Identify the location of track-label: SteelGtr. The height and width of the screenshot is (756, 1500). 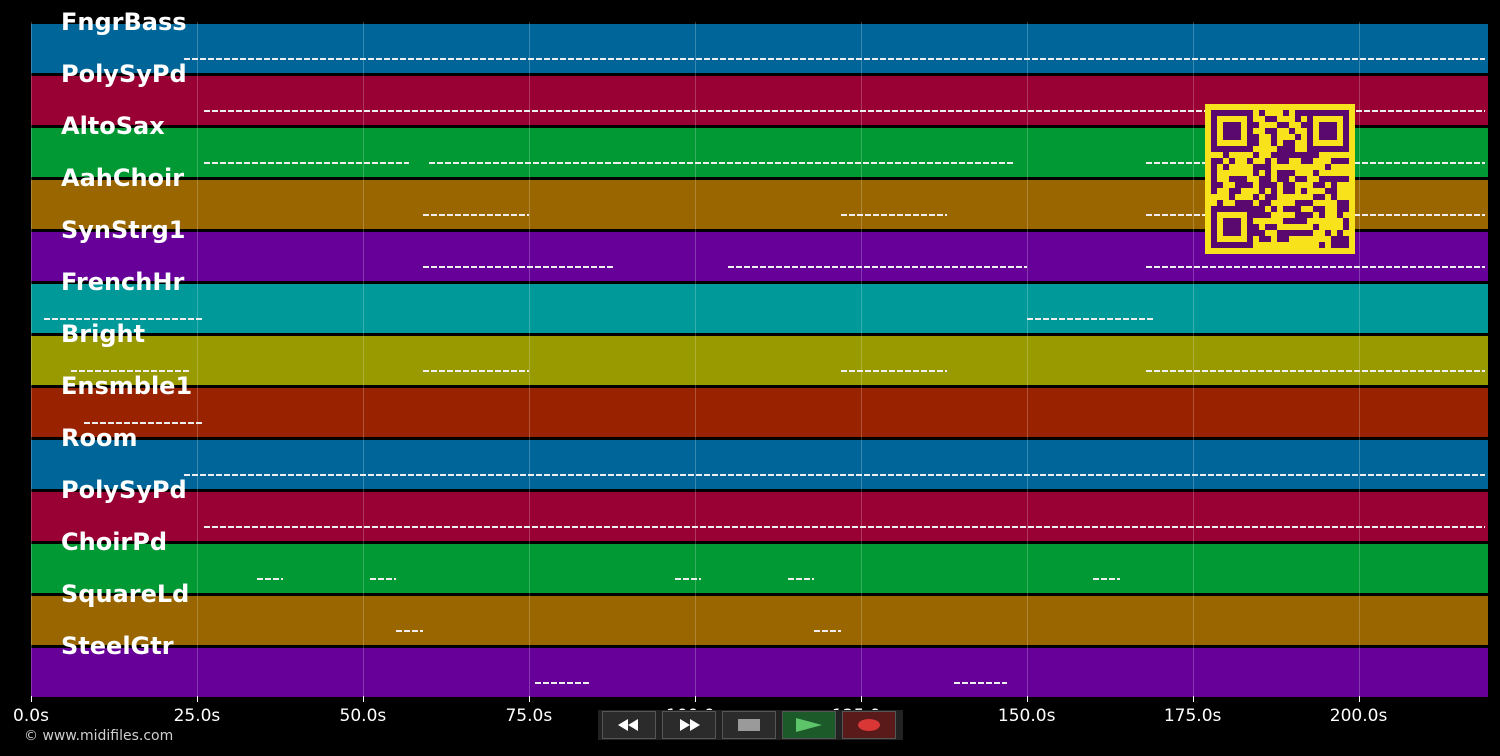
(117, 646).